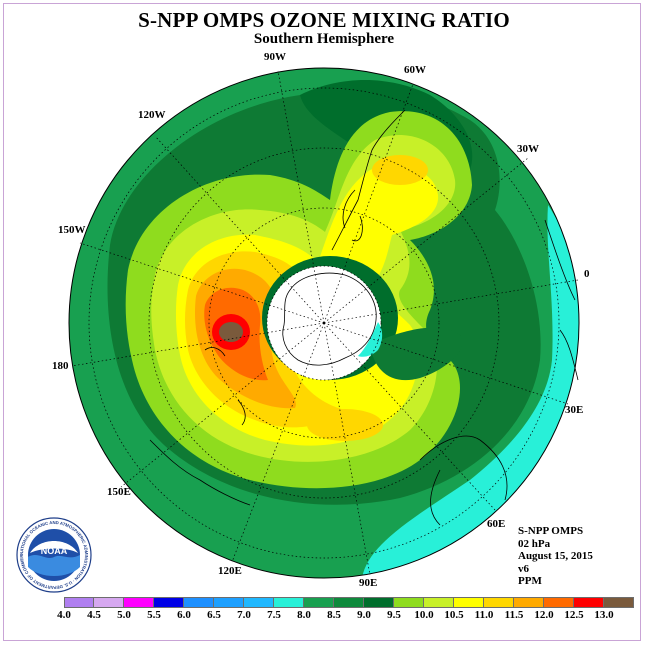 The image size is (648, 648). I want to click on color-scale, so click(349, 602).